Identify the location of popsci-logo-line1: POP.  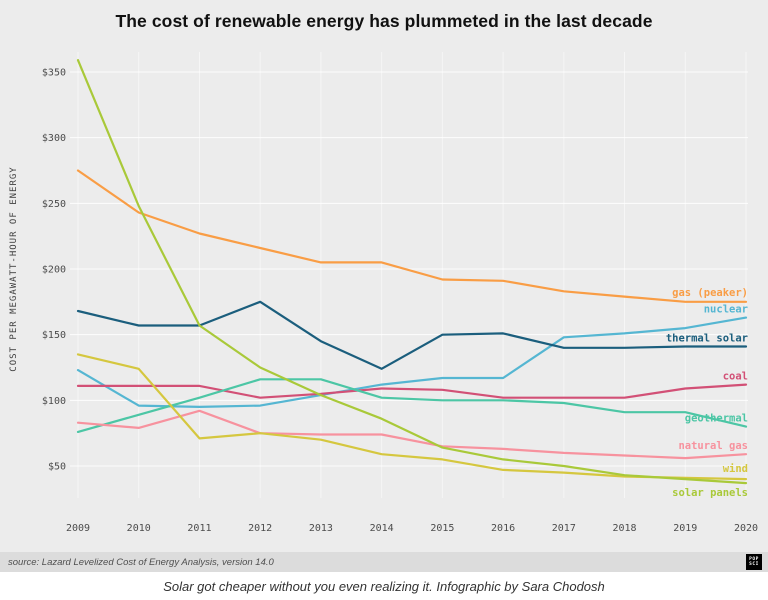
(754, 559).